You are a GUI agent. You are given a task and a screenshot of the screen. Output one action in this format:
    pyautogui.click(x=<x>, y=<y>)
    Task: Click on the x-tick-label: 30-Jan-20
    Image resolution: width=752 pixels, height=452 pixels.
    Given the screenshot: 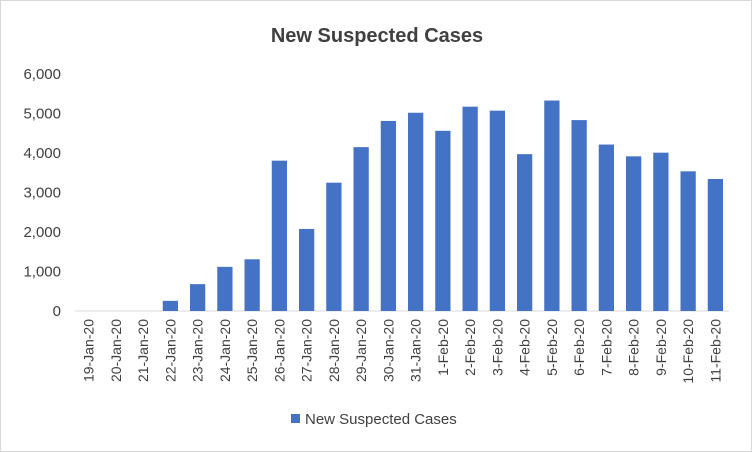 What is the action you would take?
    pyautogui.click(x=388, y=350)
    